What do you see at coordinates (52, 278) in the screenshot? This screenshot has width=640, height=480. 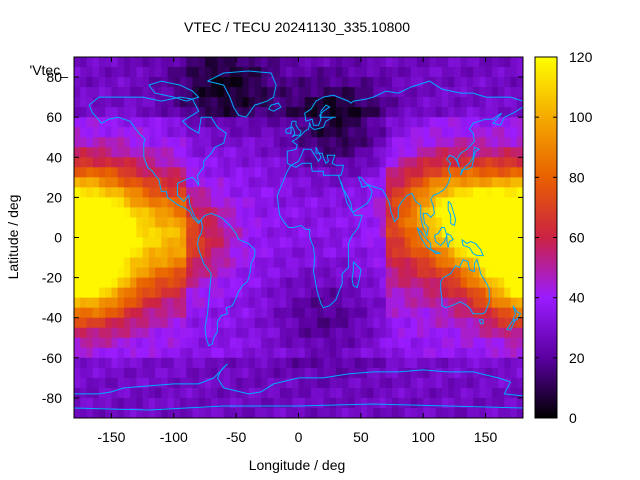 I see `y-tick-label: -20` at bounding box center [52, 278].